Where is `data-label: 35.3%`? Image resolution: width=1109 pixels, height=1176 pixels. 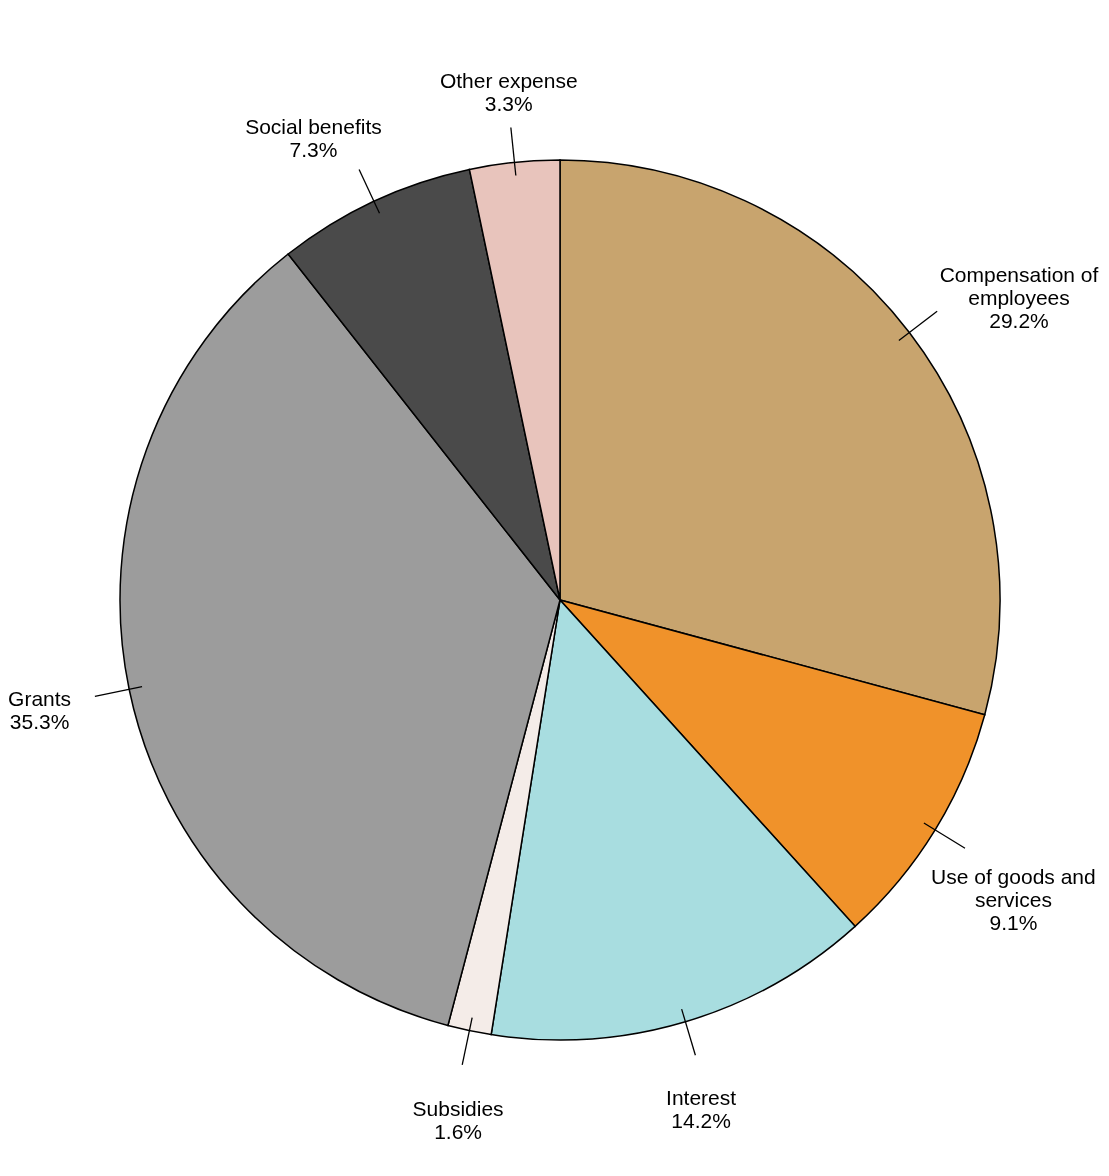
data-label: 35.3% is located at coordinates (39, 722).